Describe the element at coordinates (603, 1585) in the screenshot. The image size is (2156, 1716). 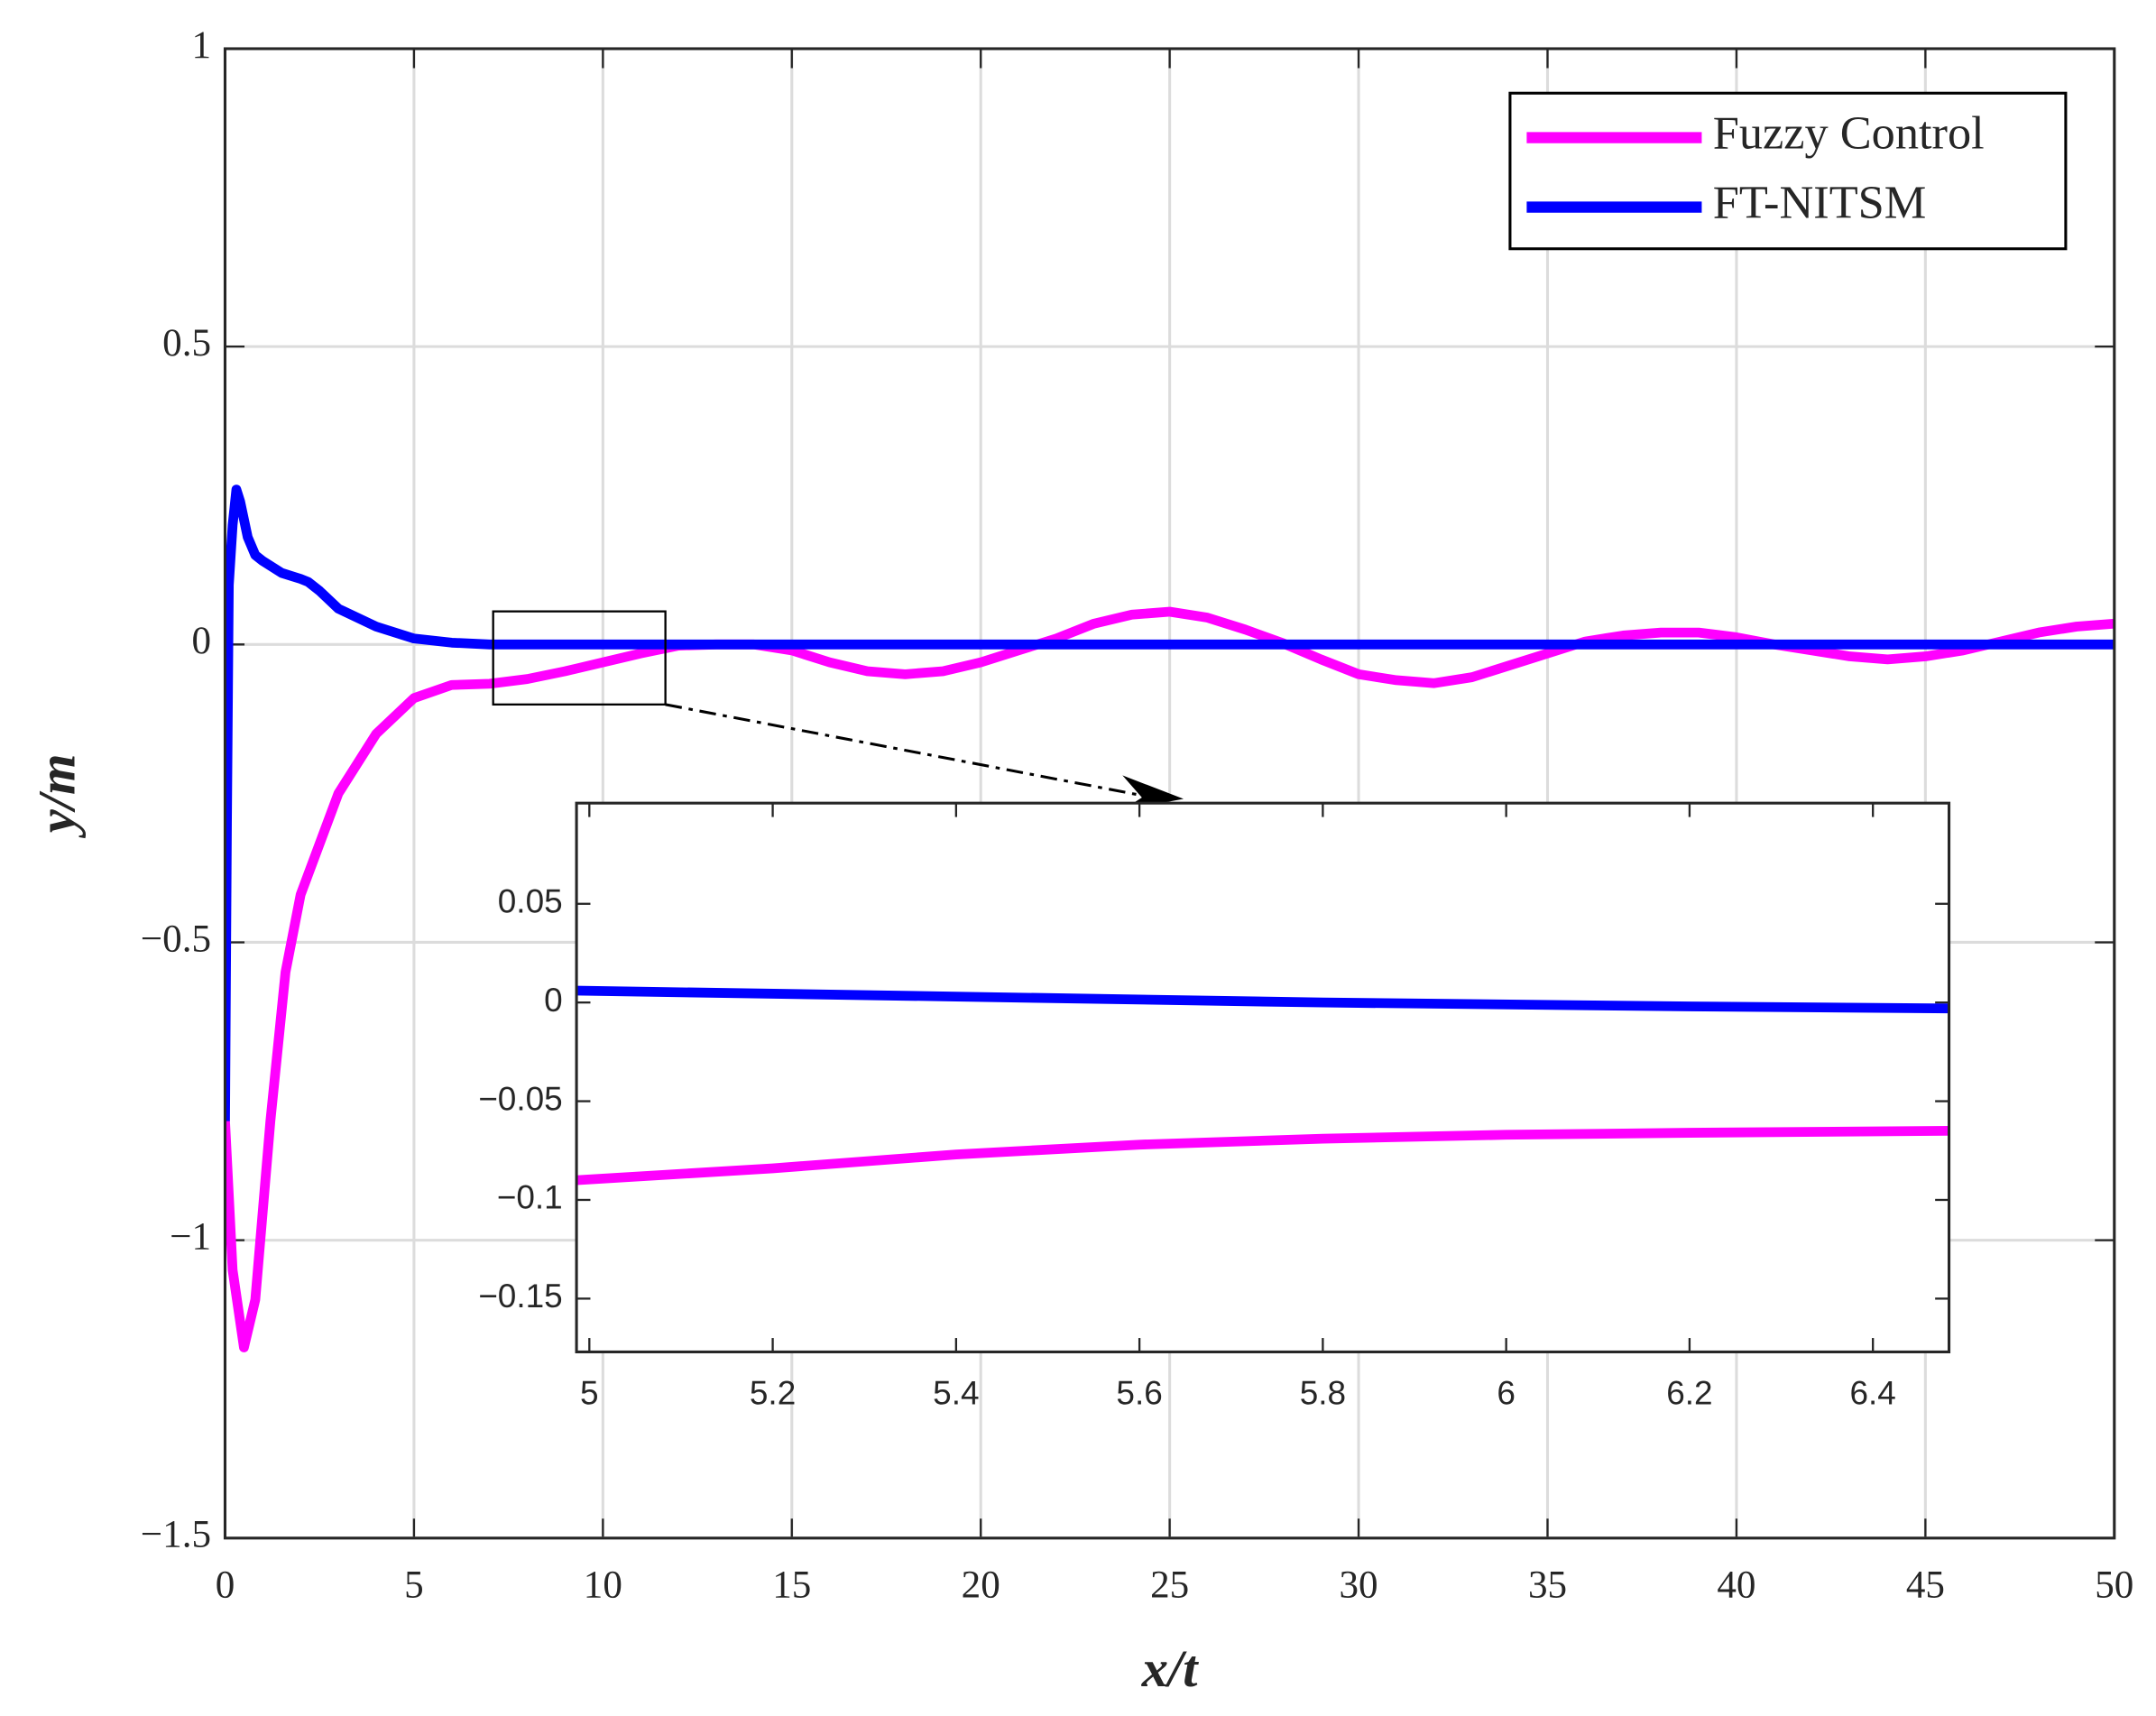
I see `x-tick-label: 10` at that location.